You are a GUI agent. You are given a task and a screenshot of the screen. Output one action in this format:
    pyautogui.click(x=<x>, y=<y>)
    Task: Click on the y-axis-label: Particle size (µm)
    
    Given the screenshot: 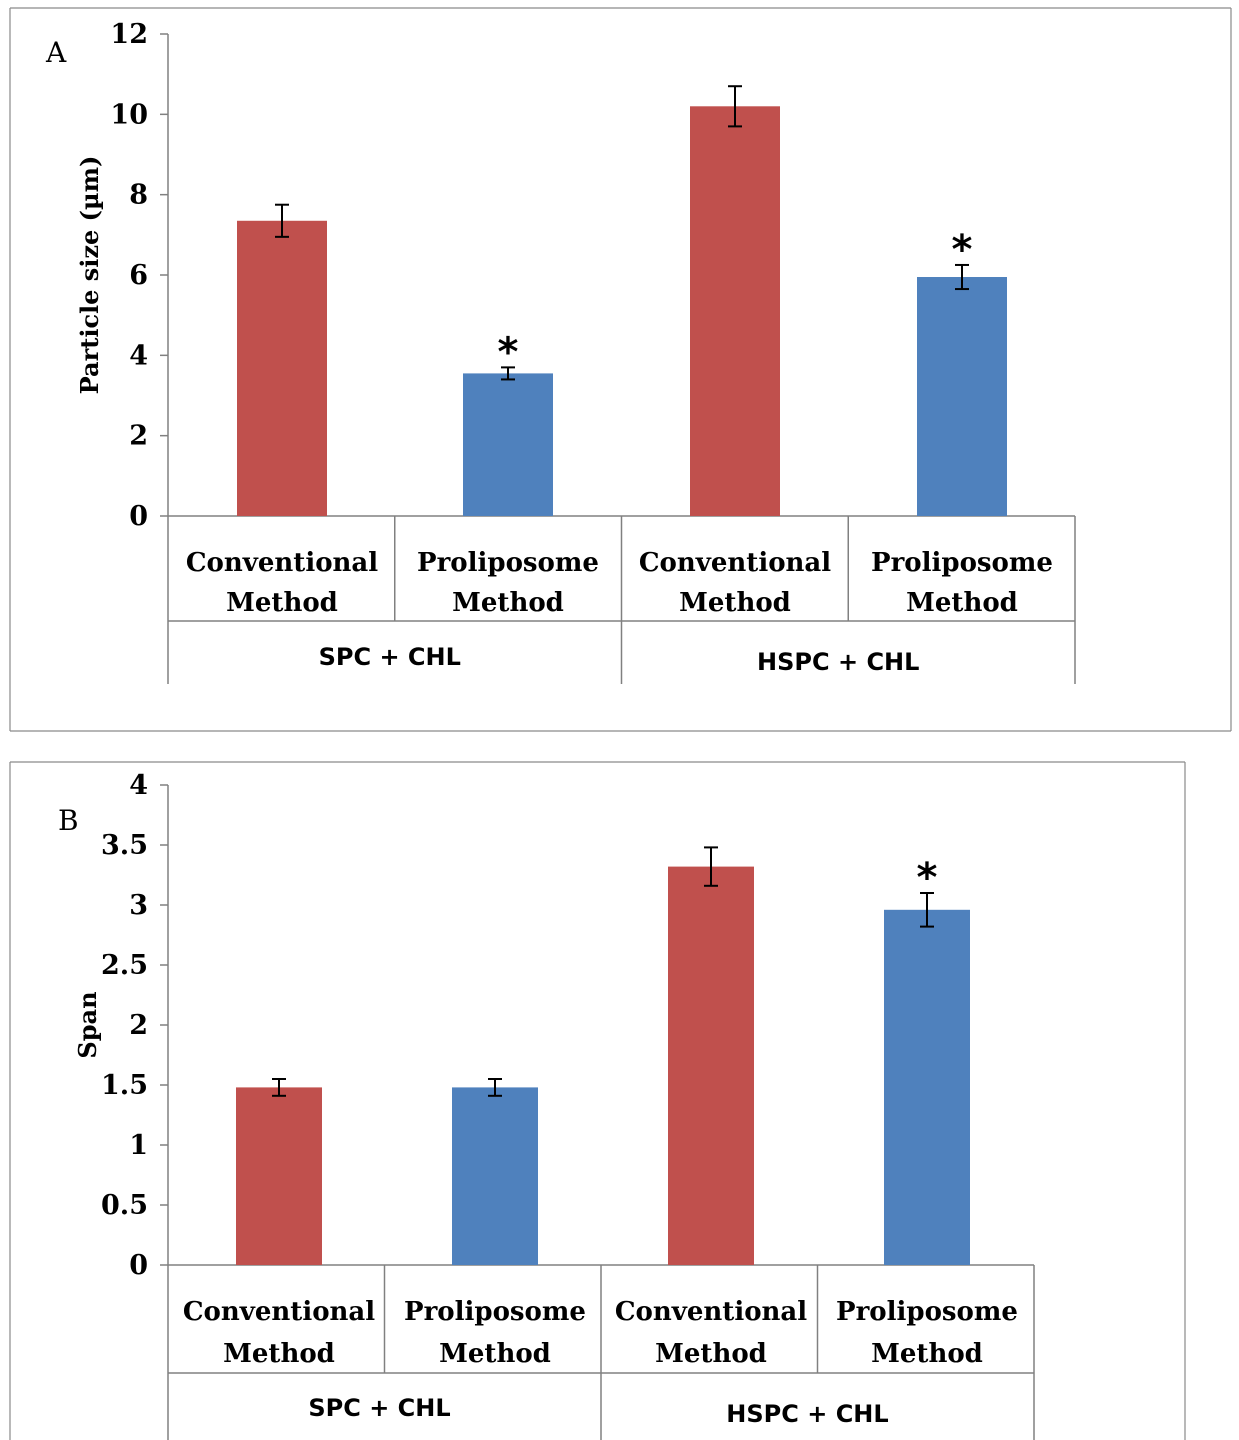 What is the action you would take?
    pyautogui.click(x=89, y=275)
    